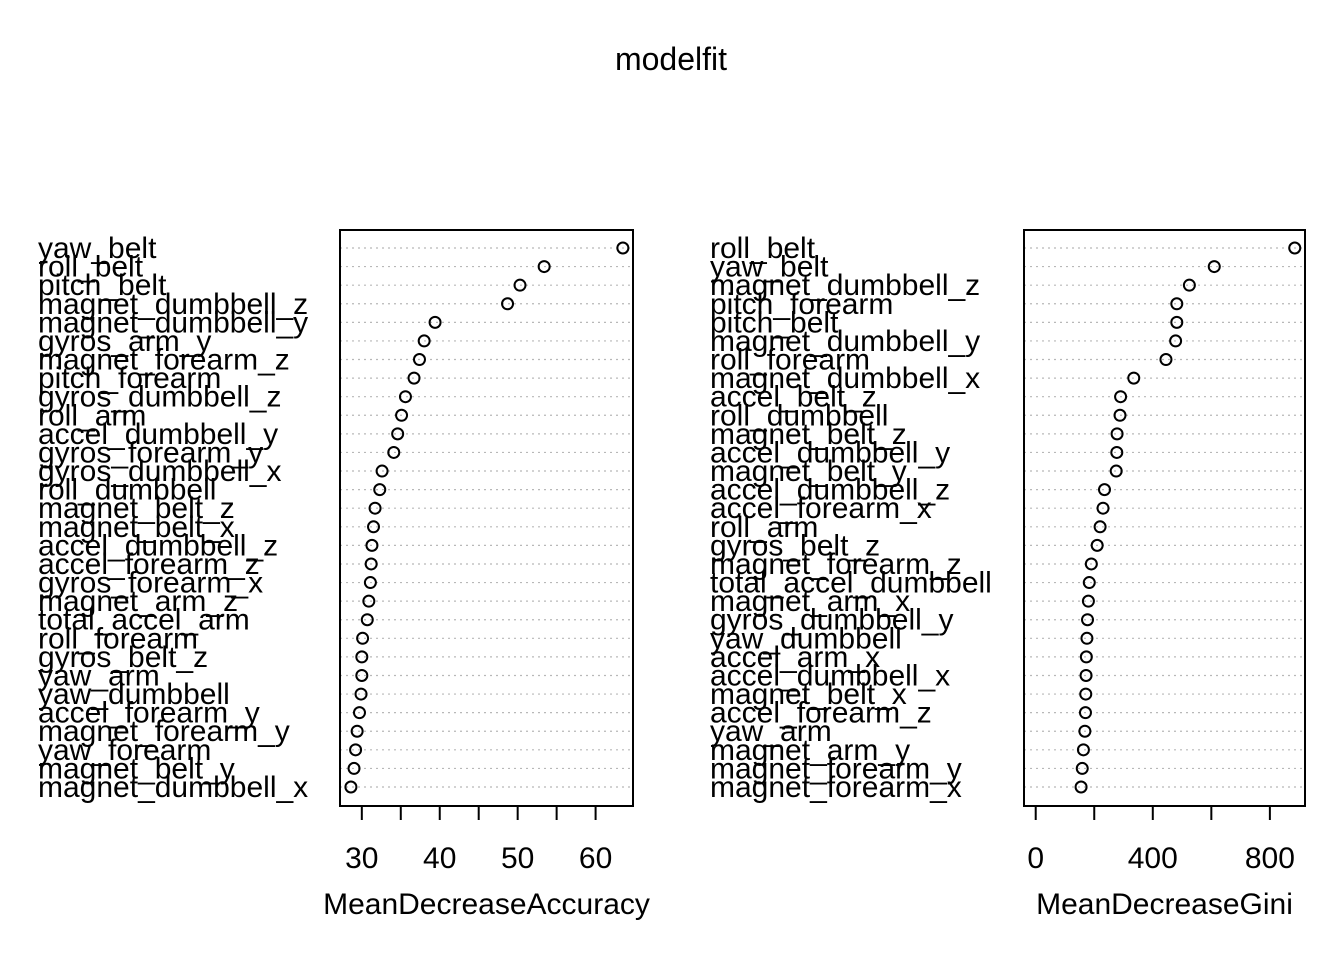  I want to click on x-tick-label: 50, so click(517, 858).